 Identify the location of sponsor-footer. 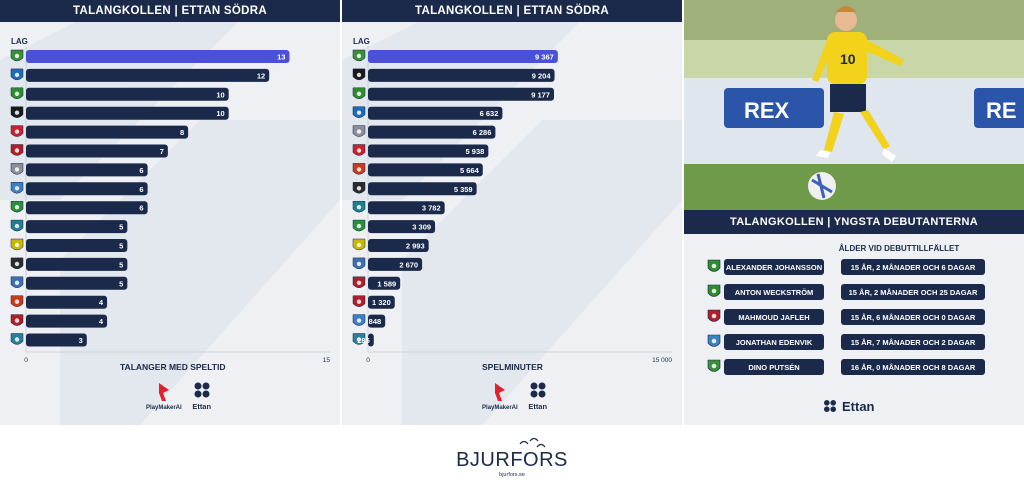
(512, 453).